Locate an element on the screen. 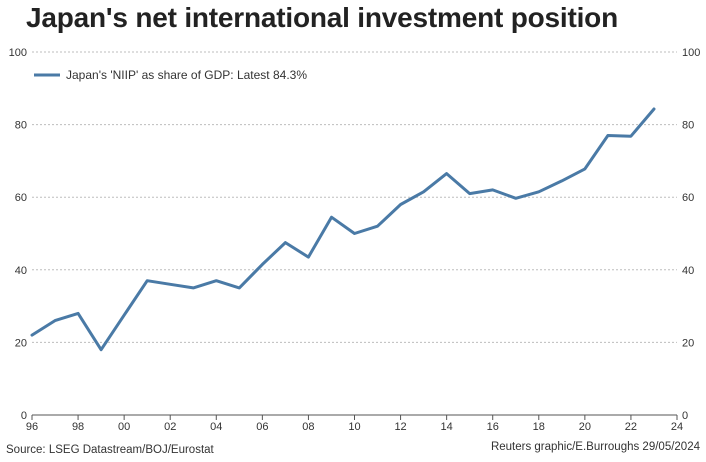 The width and height of the screenshot is (706, 462). y-tick-label-left: 80 is located at coordinates (21, 126).